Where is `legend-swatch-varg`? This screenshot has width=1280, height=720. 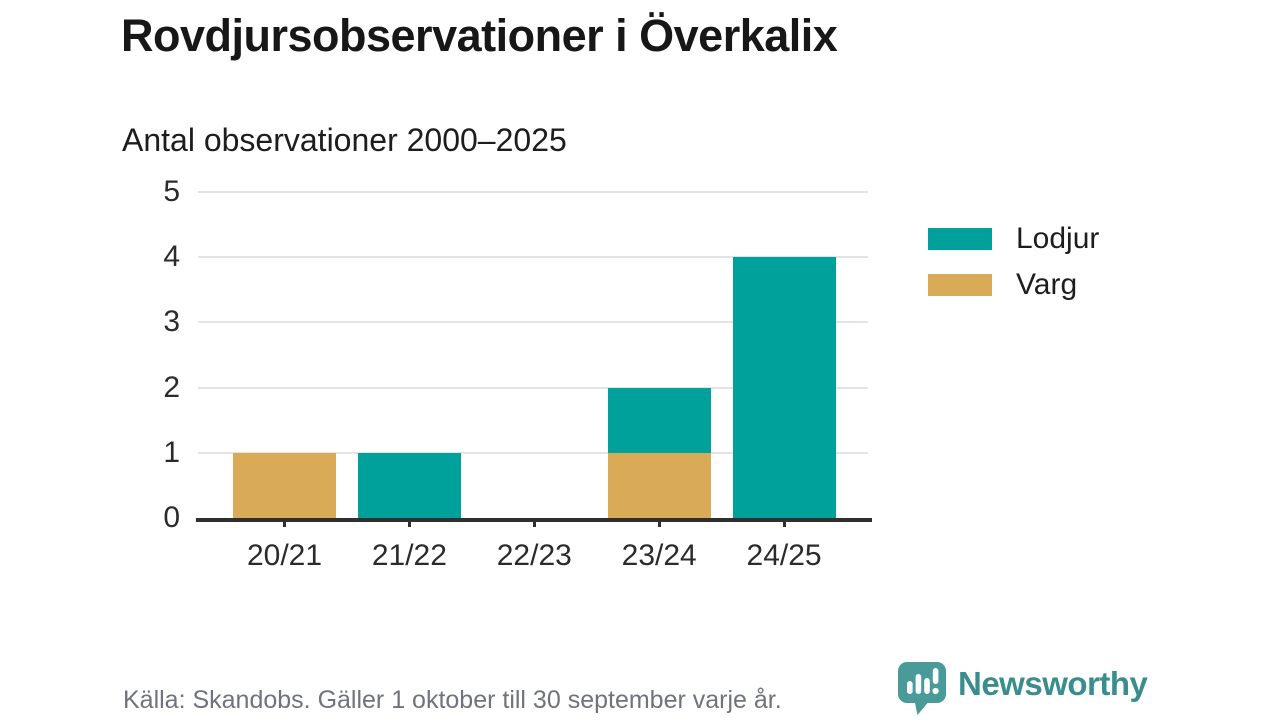
legend-swatch-varg is located at coordinates (960, 285).